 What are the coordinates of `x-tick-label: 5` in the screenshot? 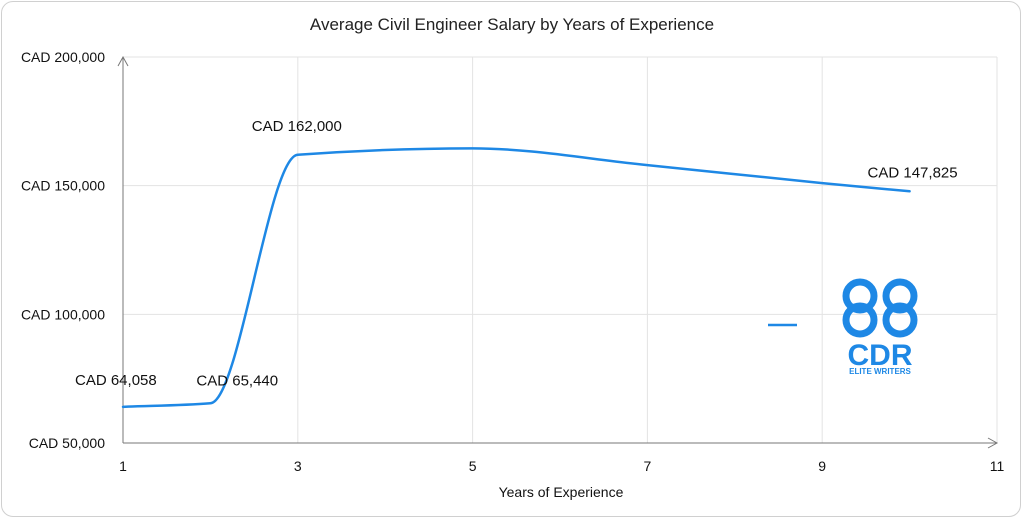 It's located at (473, 466).